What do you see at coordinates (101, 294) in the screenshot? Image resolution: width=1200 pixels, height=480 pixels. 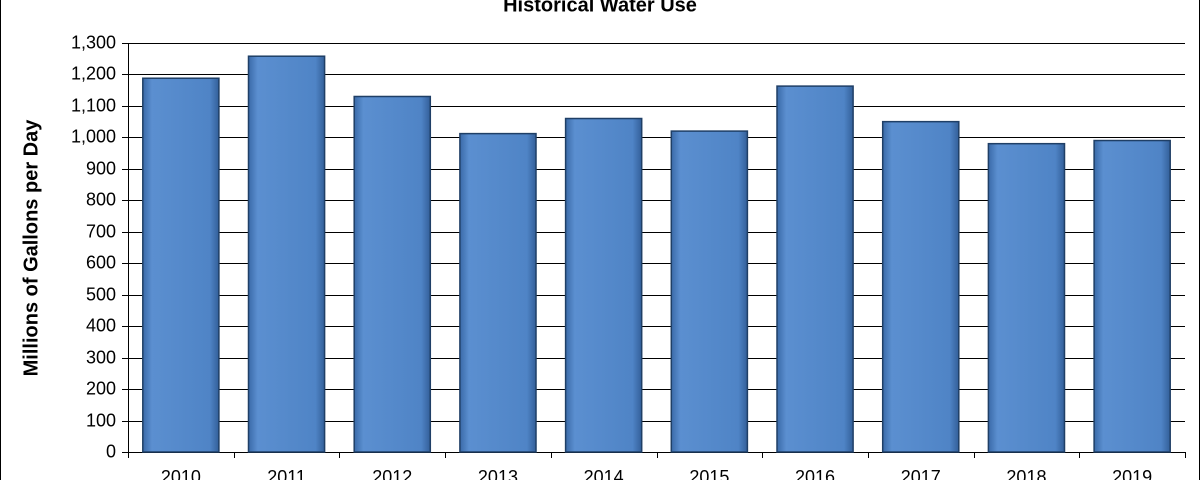 I see `y-tick-label: 500` at bounding box center [101, 294].